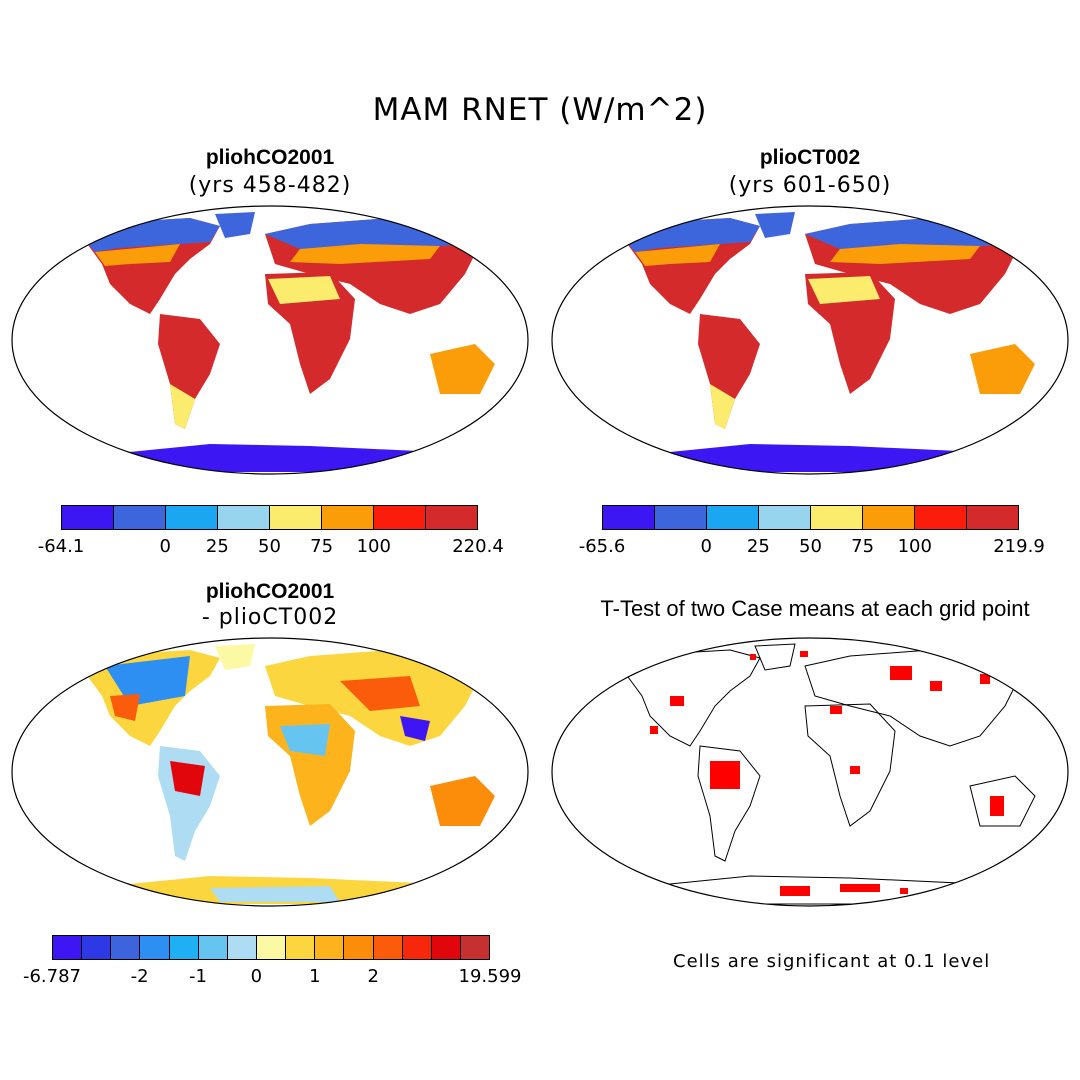 This screenshot has height=1080, width=1080. I want to click on colorbar-bottom-left-labels: -6.787 -2 -1 0 1 2 19.599, so click(272, 977).